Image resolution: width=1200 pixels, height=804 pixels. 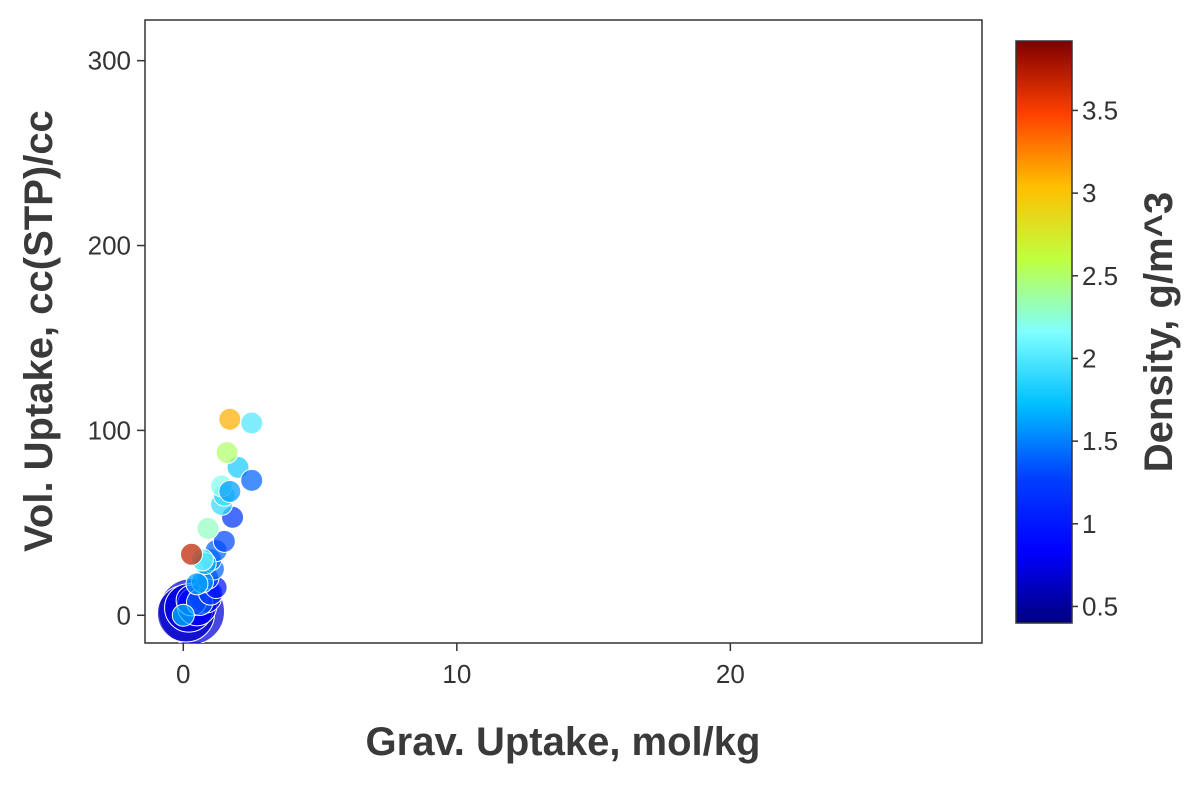 I want to click on colorbar-ticks: 0.5 1 1.5 2 2.5 3 3.5, so click(x=1095, y=358).